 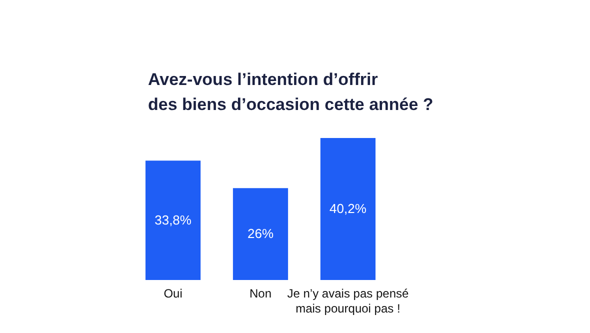 What do you see at coordinates (260, 293) in the screenshot?
I see `x-tick-label: Non` at bounding box center [260, 293].